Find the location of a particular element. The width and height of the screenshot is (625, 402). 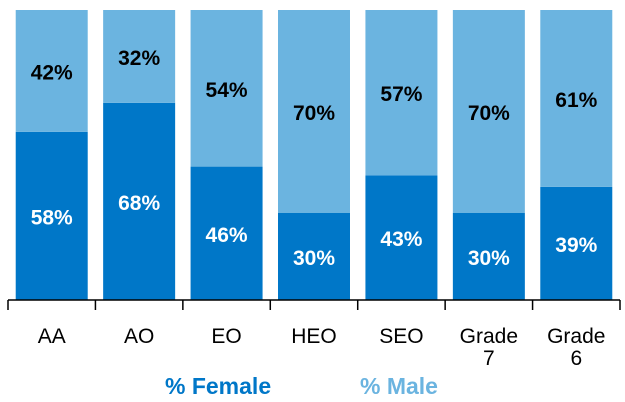

x-tick-label: EO is located at coordinates (226, 336).